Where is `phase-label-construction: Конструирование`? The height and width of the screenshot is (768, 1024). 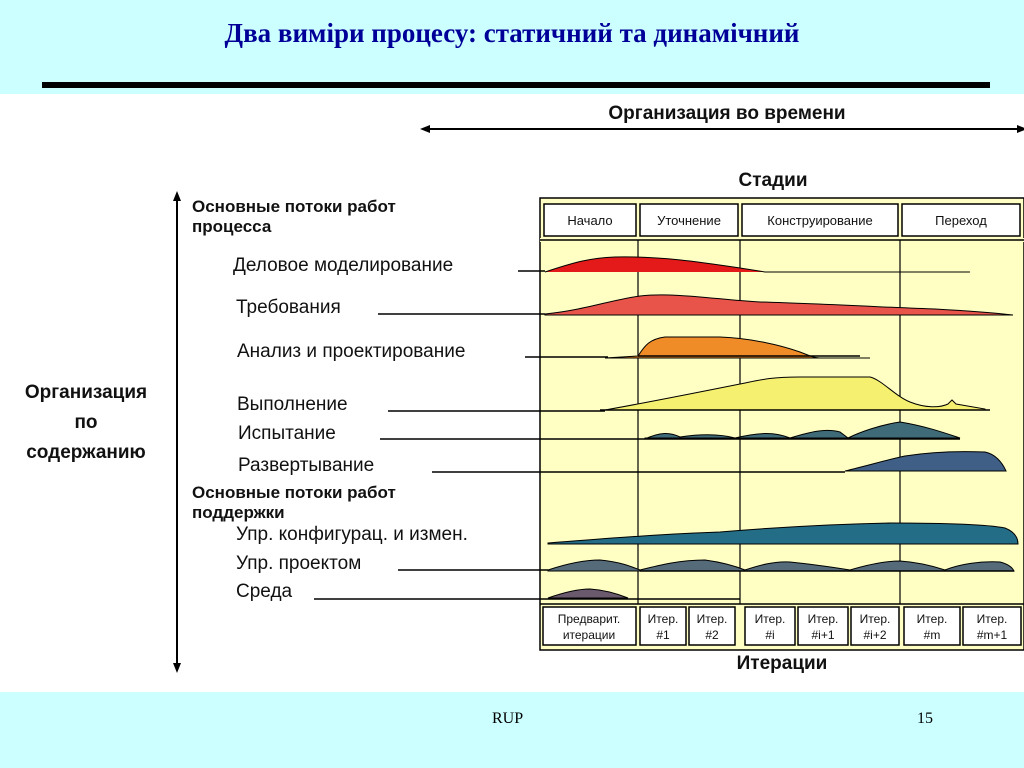
phase-label-construction: Конструирование is located at coordinates (819, 220).